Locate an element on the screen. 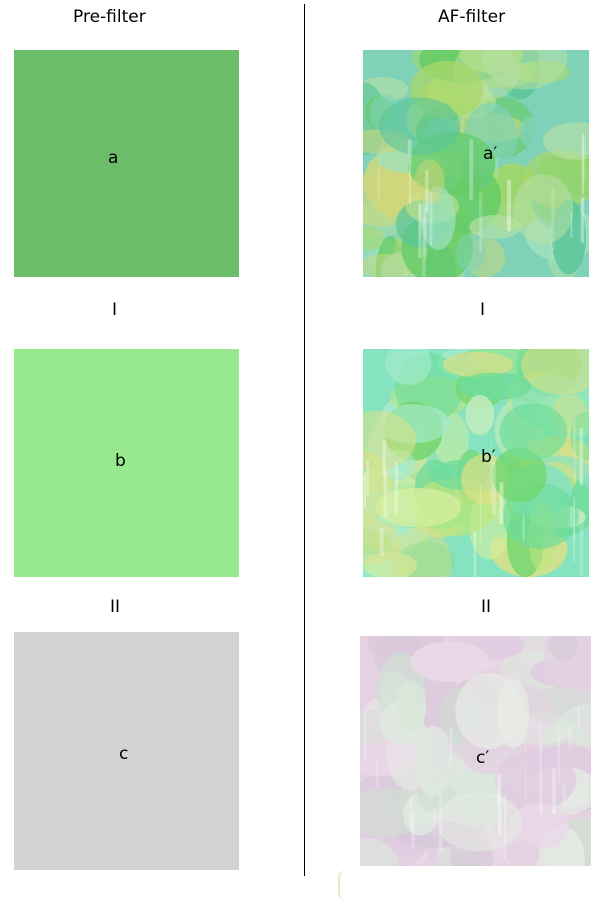 The width and height of the screenshot is (603, 901). swatch-b: b is located at coordinates (126, 463).